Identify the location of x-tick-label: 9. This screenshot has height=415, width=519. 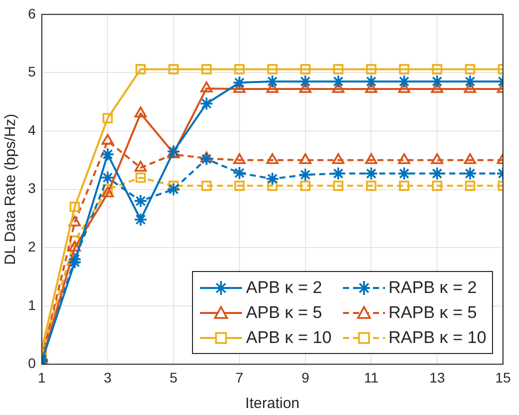
(305, 377).